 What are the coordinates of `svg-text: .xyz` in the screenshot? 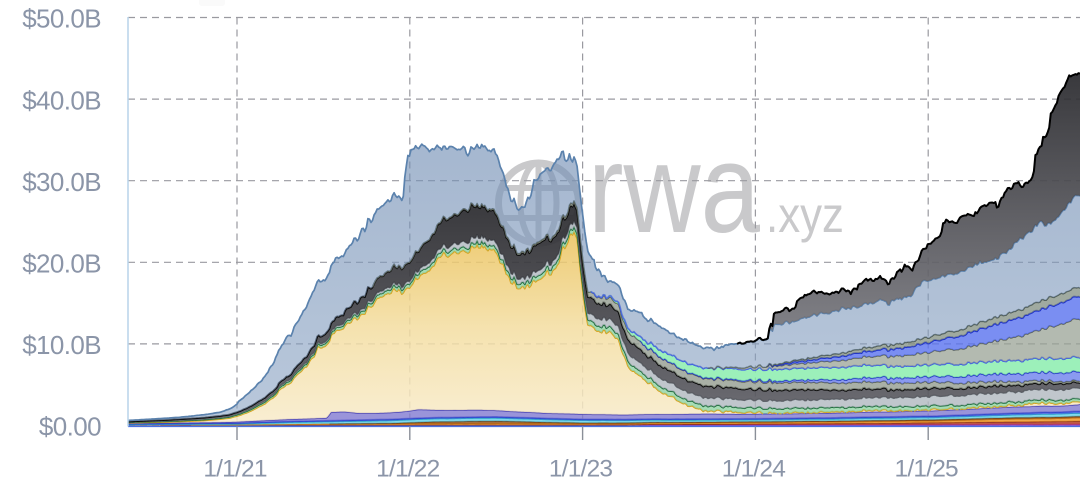 It's located at (805, 215).